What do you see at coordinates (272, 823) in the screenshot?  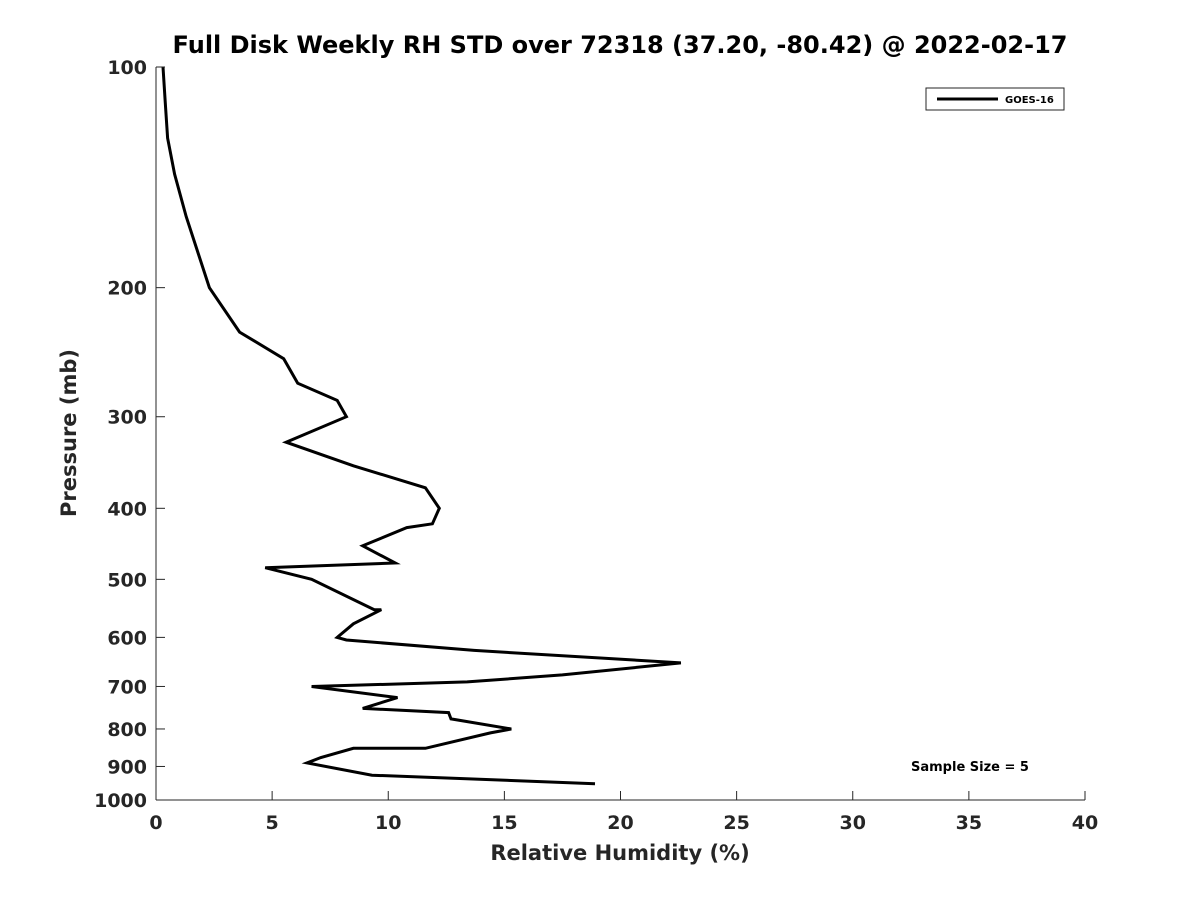 I see `x-tick-label: 5` at bounding box center [272, 823].